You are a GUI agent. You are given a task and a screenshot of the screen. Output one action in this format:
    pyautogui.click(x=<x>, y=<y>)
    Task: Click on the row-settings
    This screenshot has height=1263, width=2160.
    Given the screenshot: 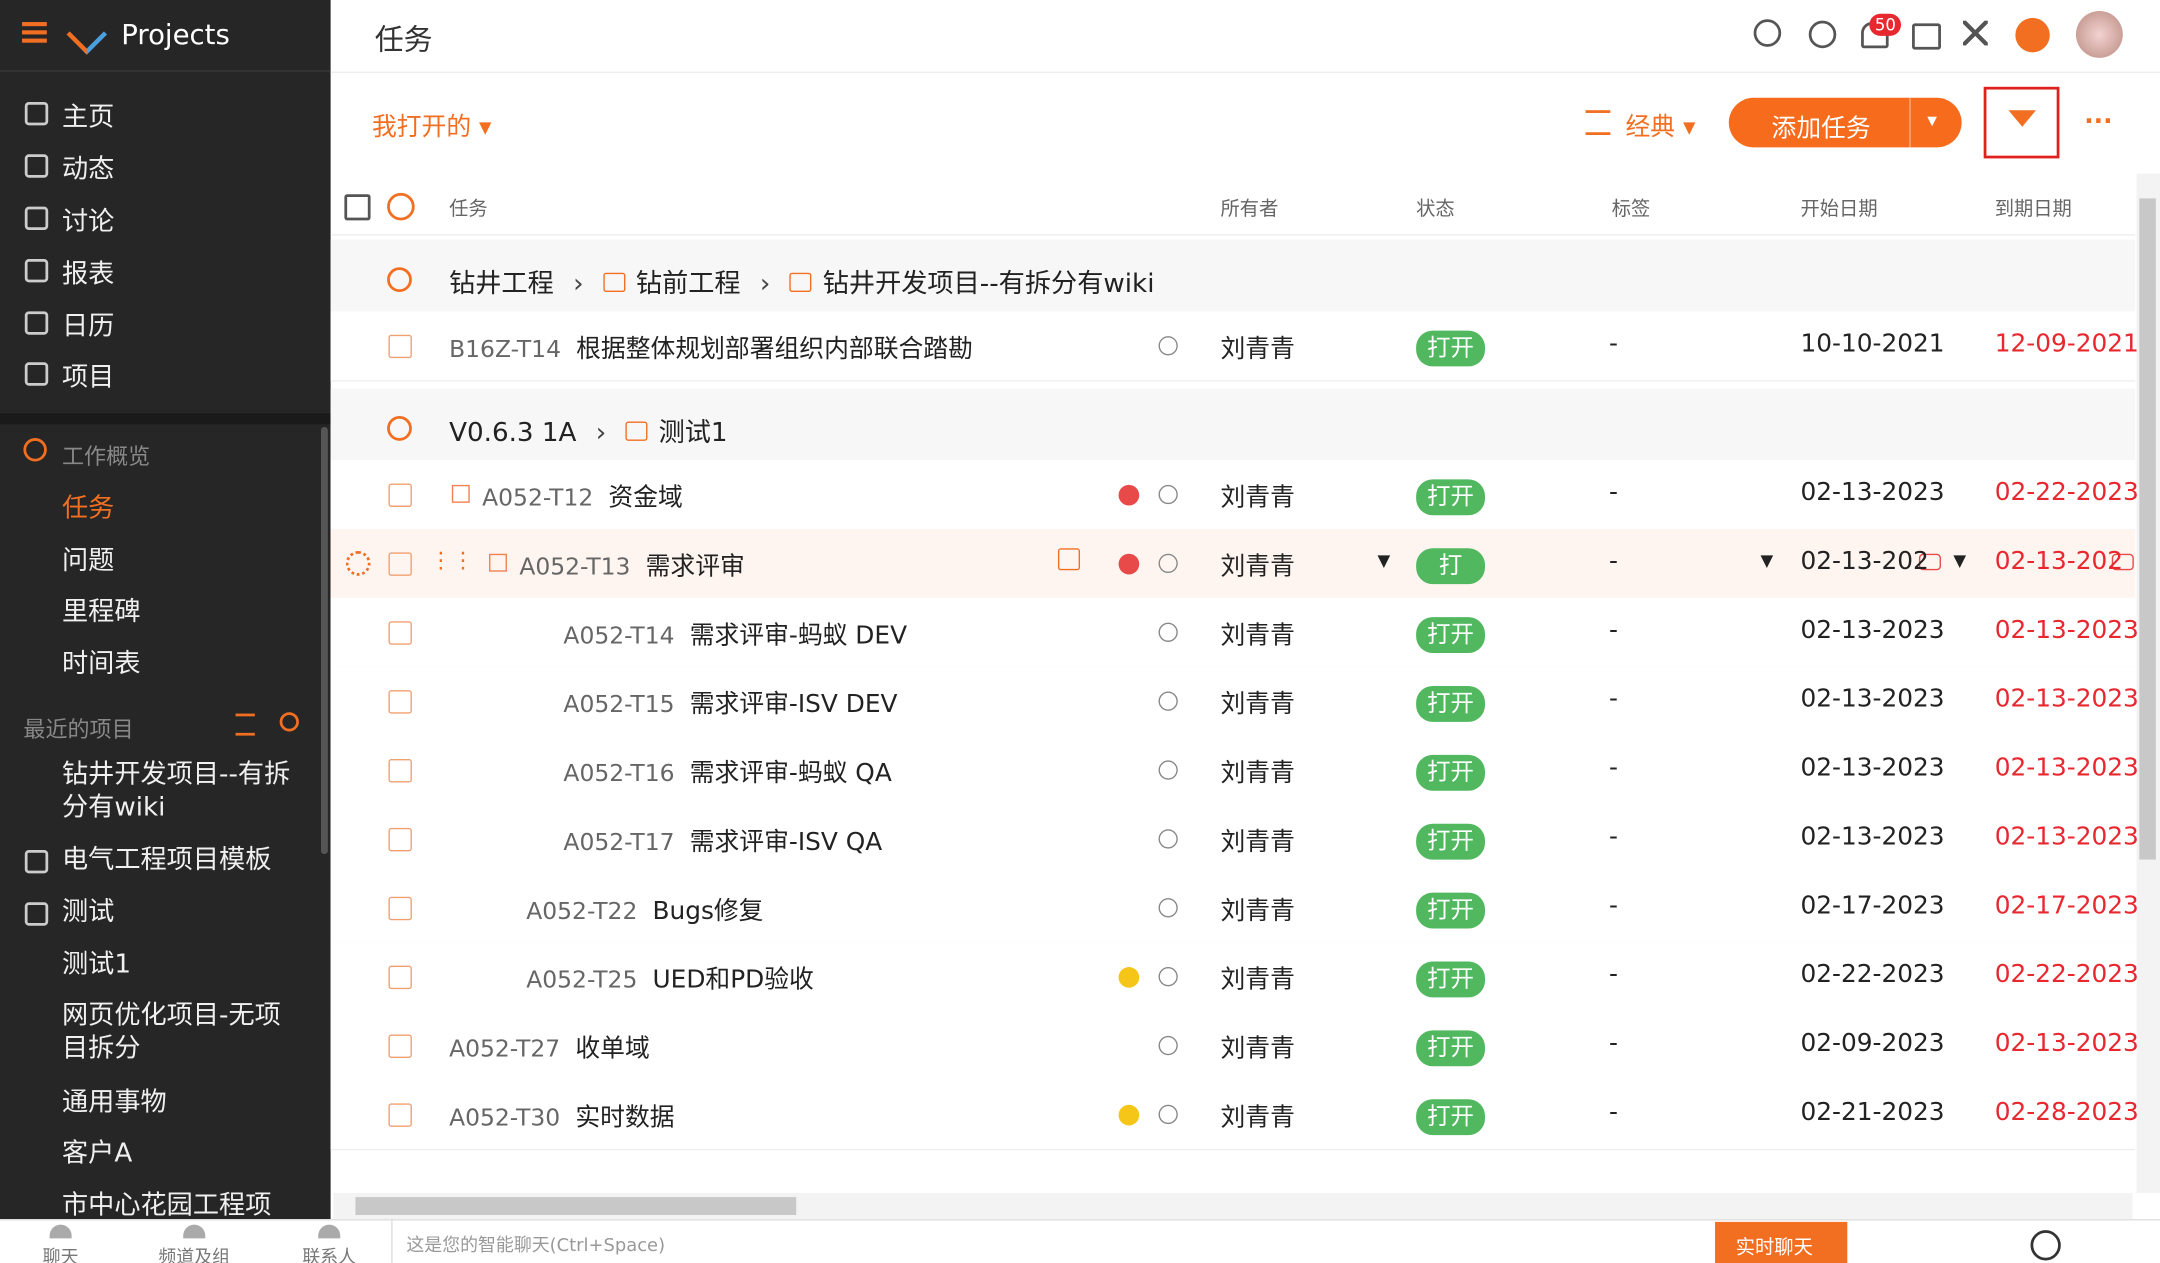 What is the action you would take?
    pyautogui.click(x=358, y=563)
    